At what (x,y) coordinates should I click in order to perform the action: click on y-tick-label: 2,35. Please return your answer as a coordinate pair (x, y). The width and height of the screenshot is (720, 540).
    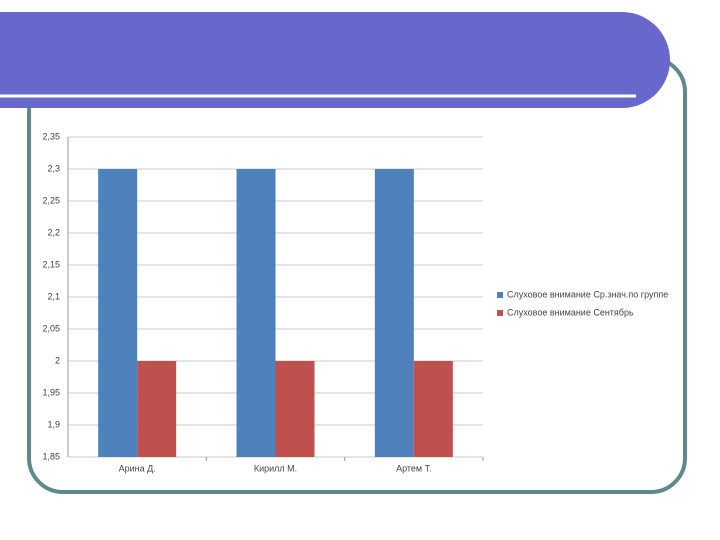
    Looking at the image, I should click on (51, 136).